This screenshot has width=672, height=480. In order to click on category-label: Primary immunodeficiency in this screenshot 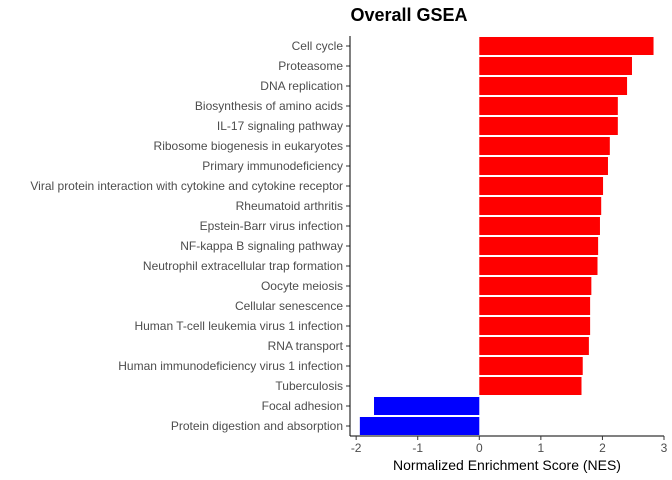, I will do `click(272, 166)`.